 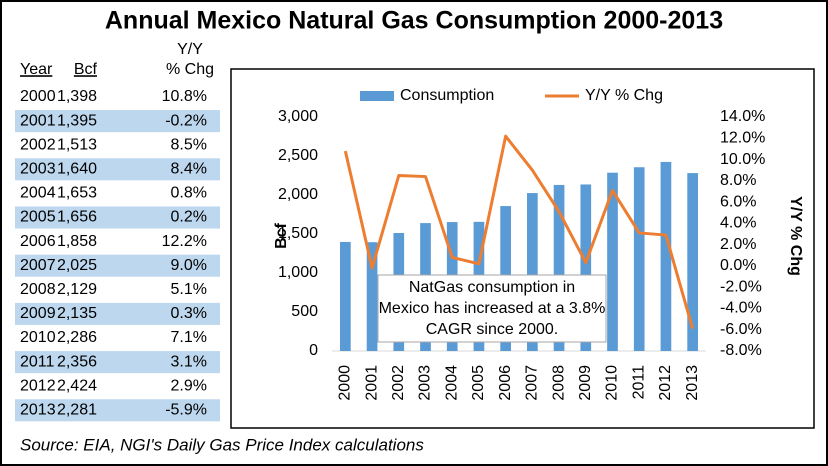 What do you see at coordinates (585, 383) in the screenshot?
I see `x-tick-label: 2009` at bounding box center [585, 383].